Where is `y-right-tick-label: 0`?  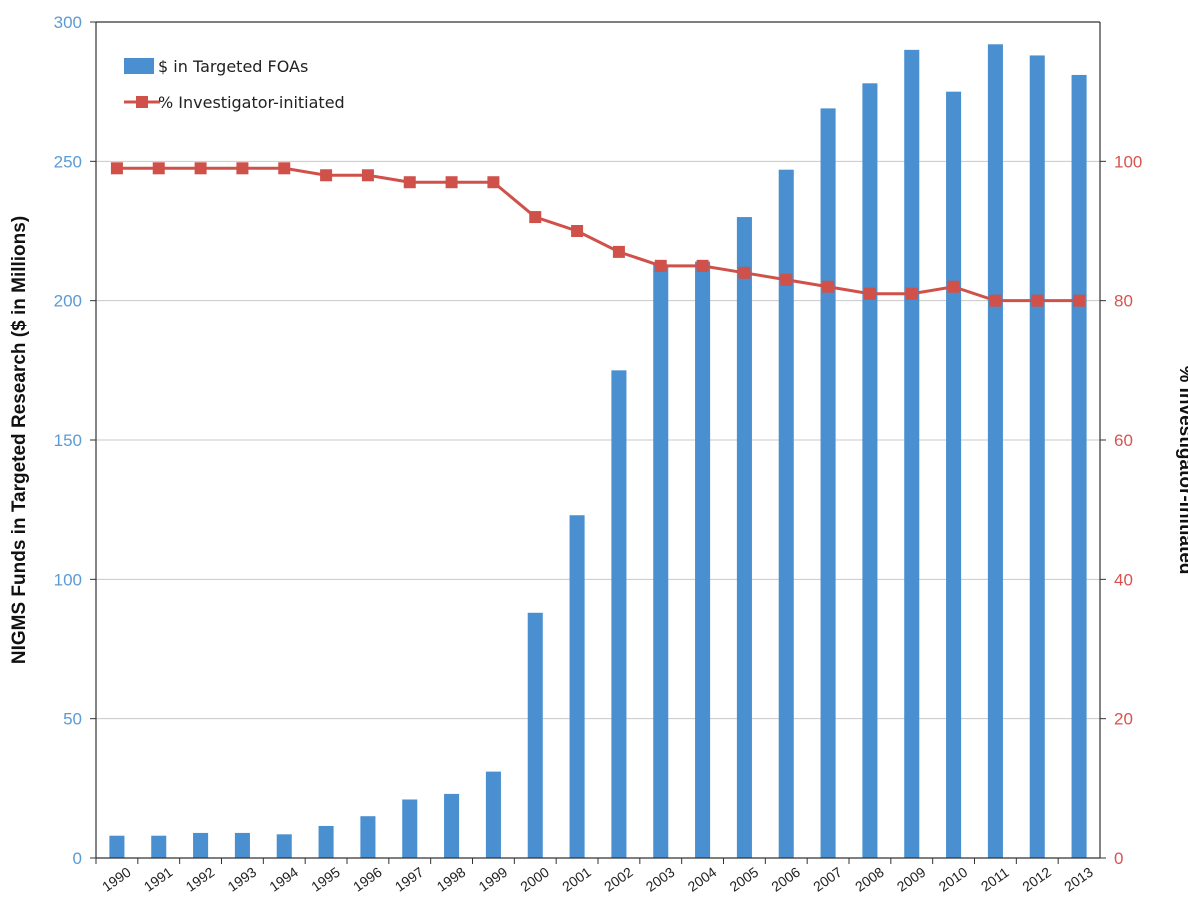
y-right-tick-label: 0 is located at coordinates (1118, 858).